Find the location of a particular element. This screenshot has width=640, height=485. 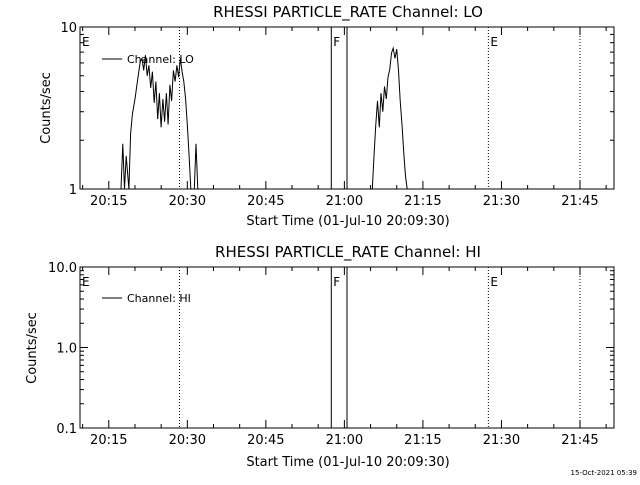

panel-hi-title: RHESSI PARTICLE_RATE Channel: HI is located at coordinates (348, 252).